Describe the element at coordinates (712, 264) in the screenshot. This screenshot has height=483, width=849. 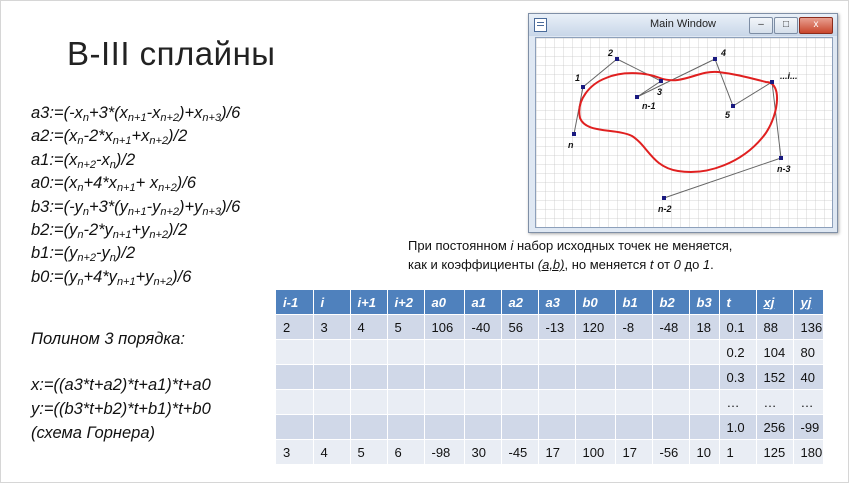
I see `note-text: .` at that location.